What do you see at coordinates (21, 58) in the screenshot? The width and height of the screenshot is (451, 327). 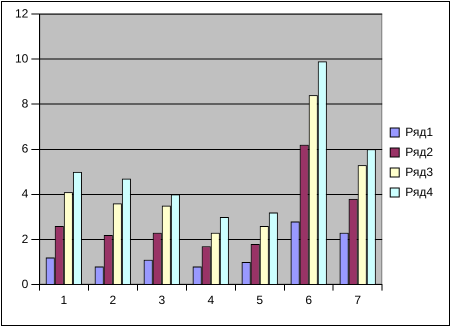 I see `y-tick-label: 10` at bounding box center [21, 58].